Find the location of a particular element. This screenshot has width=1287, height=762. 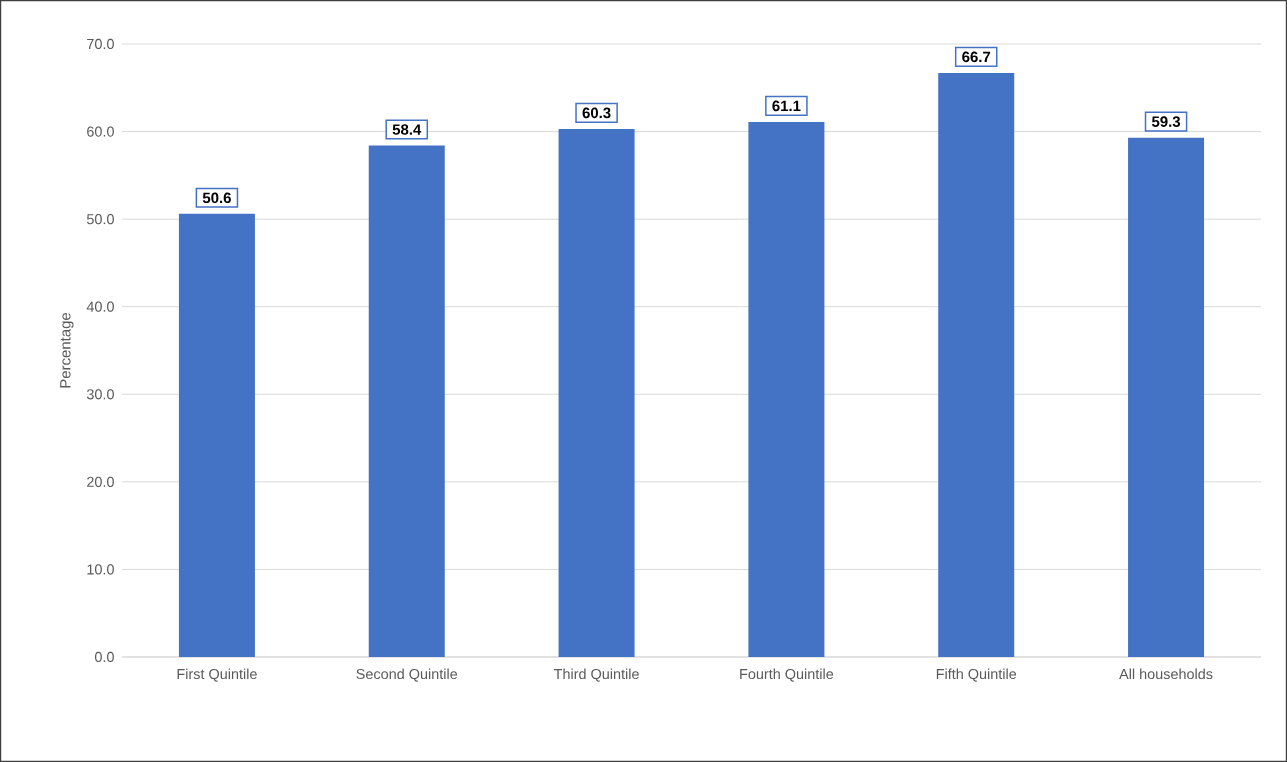

y-tick-label: 60.0 is located at coordinates (100, 131).